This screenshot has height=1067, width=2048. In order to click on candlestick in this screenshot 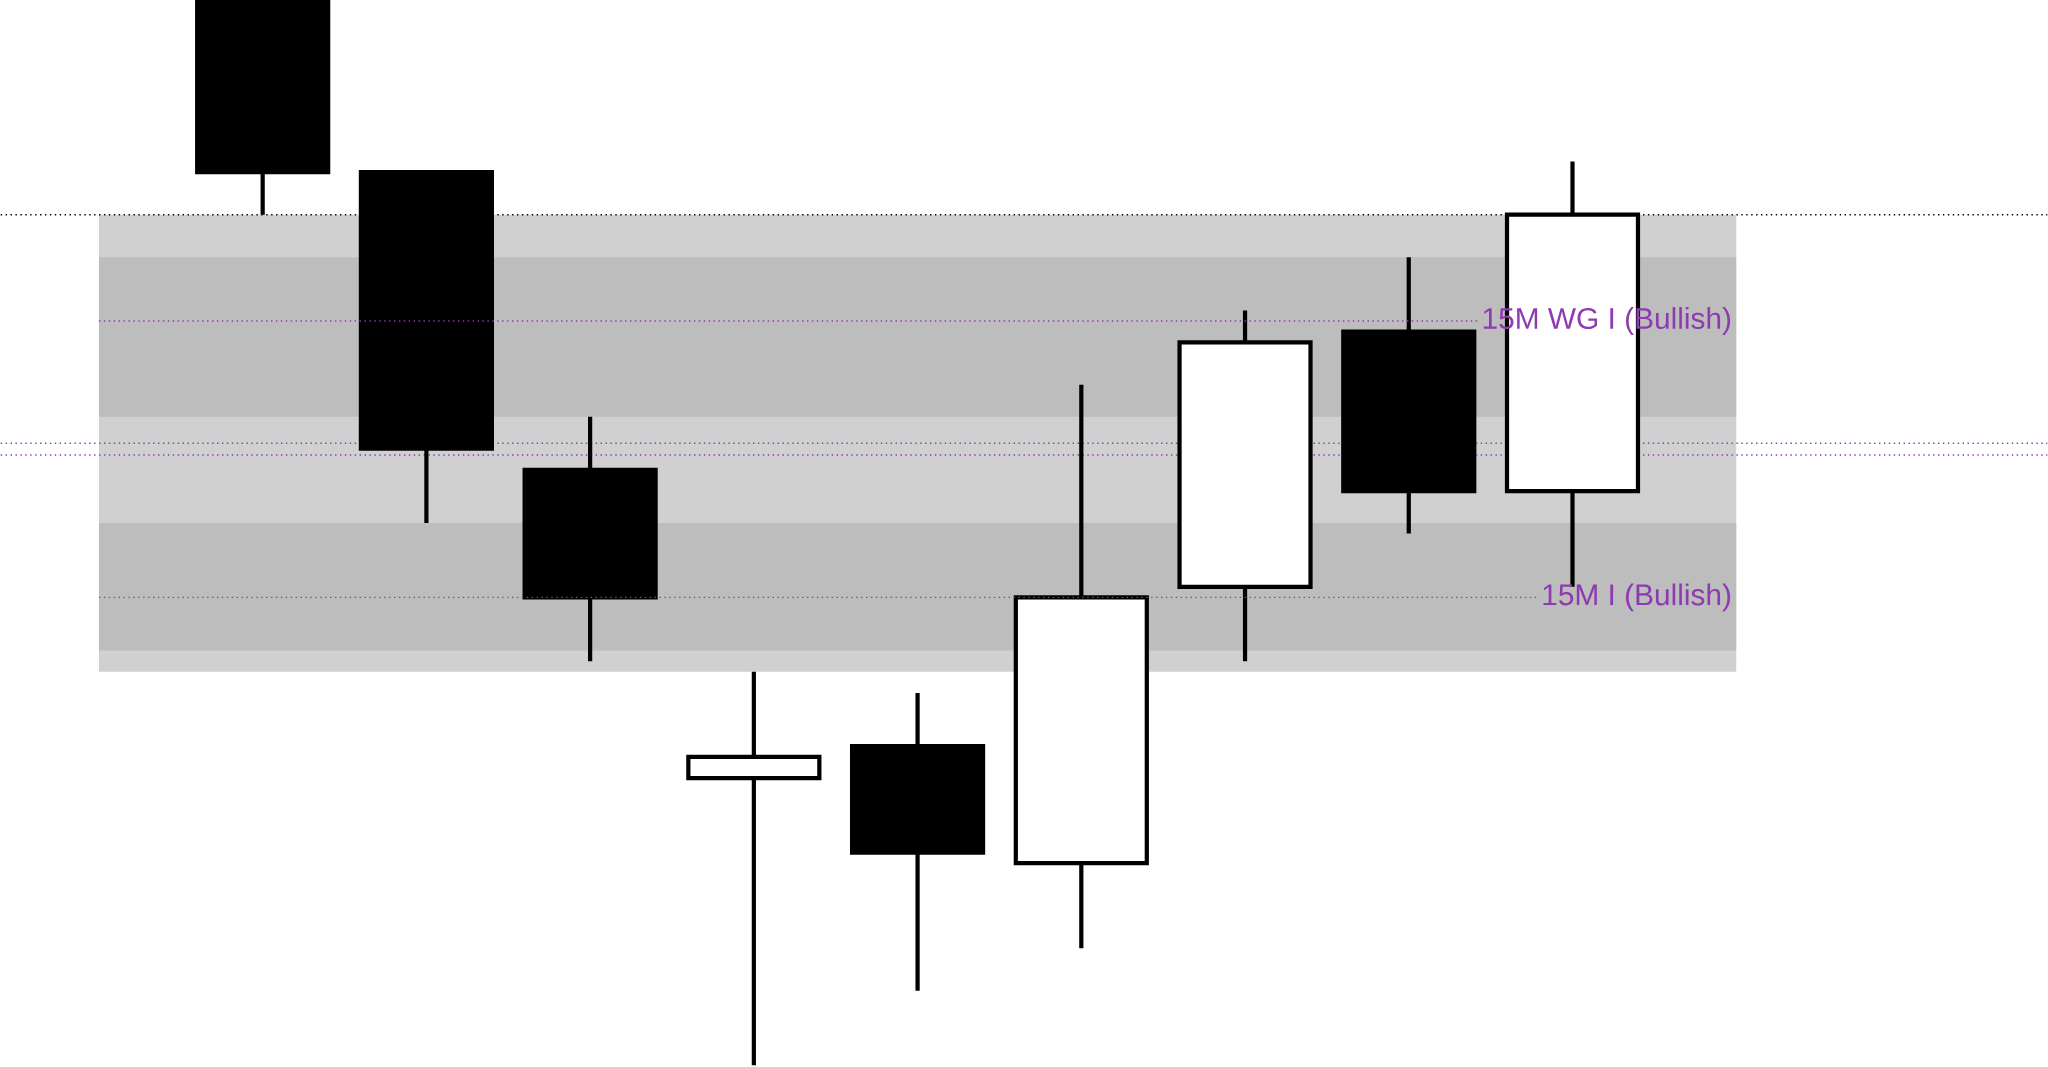, I will do `click(754, 868)`.